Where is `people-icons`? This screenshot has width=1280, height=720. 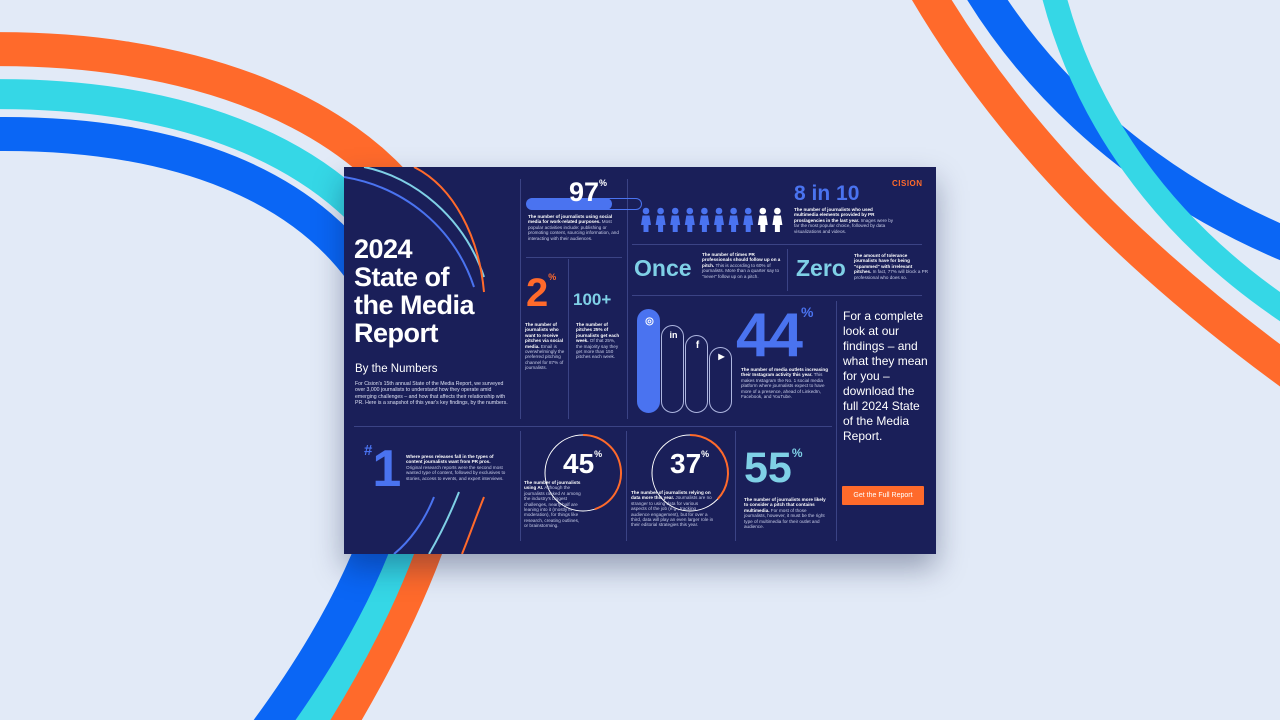
people-icons is located at coordinates (712, 219).